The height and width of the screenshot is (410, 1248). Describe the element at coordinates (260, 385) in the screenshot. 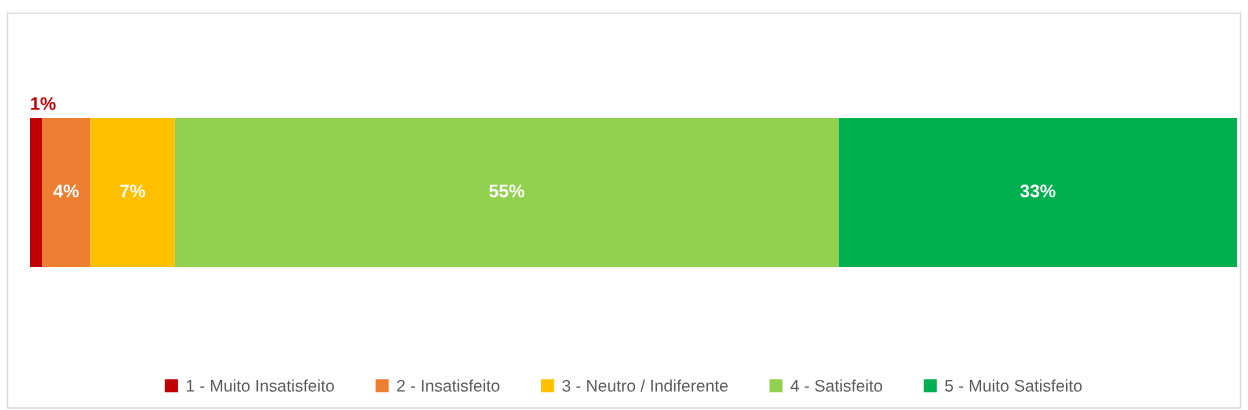

I see `legend-label: 1 - Muito Insatisfeito` at that location.